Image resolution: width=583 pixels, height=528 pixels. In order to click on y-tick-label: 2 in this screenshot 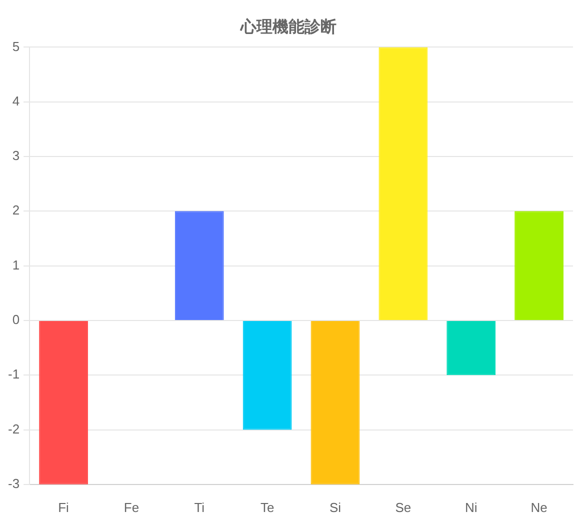, I will do `click(16, 210)`.